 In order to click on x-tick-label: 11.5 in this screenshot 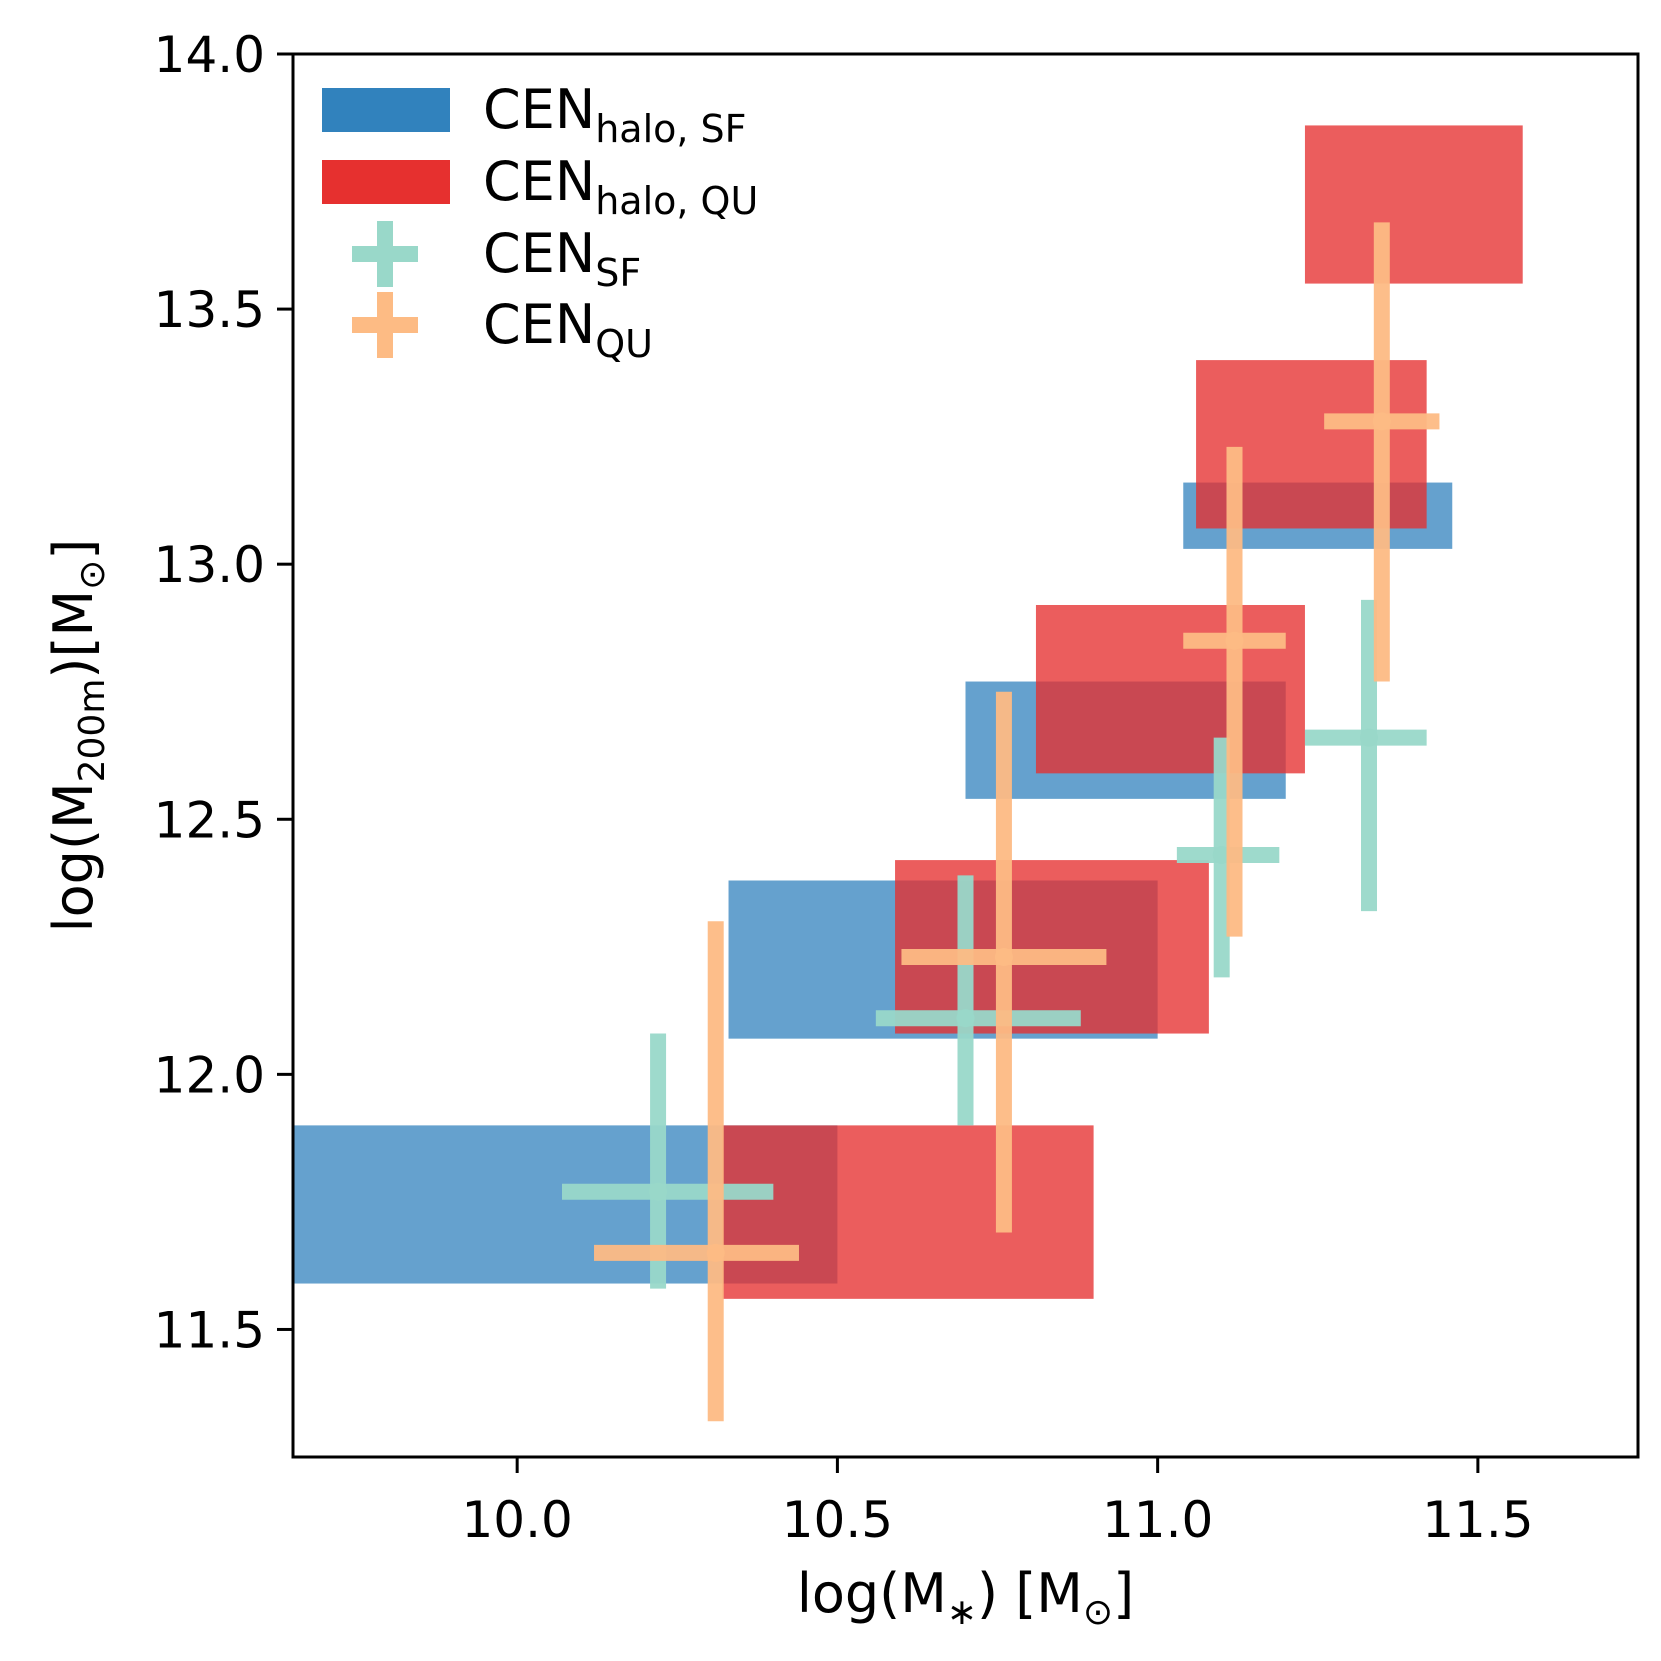, I will do `click(1477, 1520)`.